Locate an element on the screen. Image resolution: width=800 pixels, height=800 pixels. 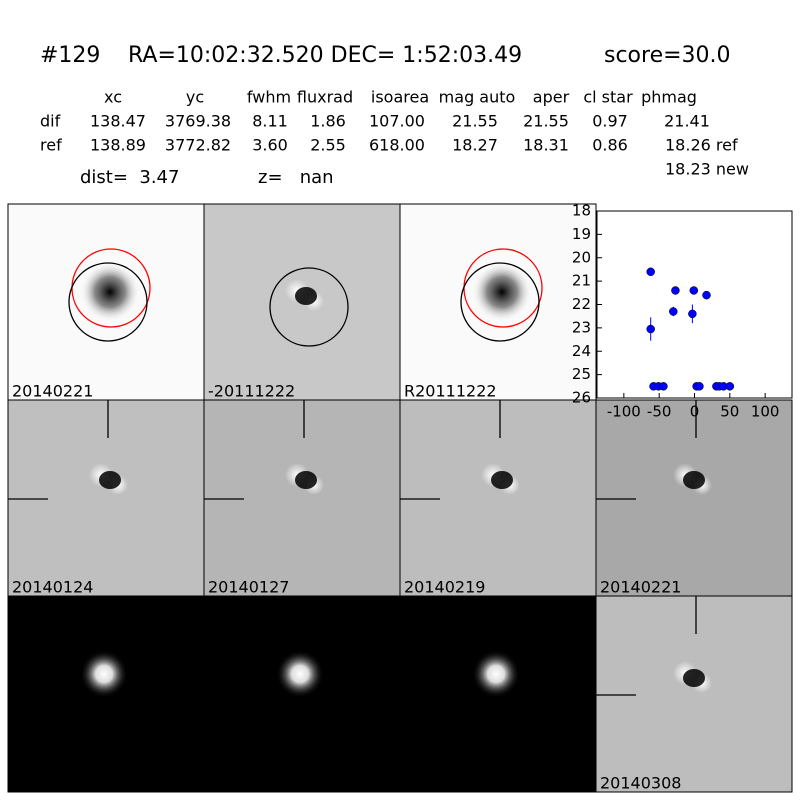
y-tick-label: 22 is located at coordinates (581, 304).